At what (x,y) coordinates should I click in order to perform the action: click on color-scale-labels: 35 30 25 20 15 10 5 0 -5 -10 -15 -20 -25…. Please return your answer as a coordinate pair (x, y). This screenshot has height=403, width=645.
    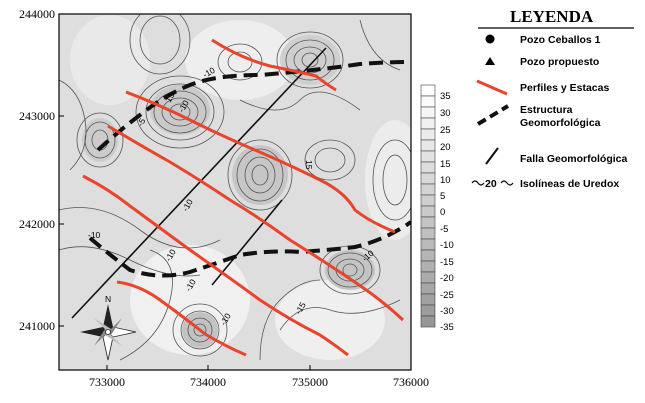
    Looking at the image, I should click on (447, 212).